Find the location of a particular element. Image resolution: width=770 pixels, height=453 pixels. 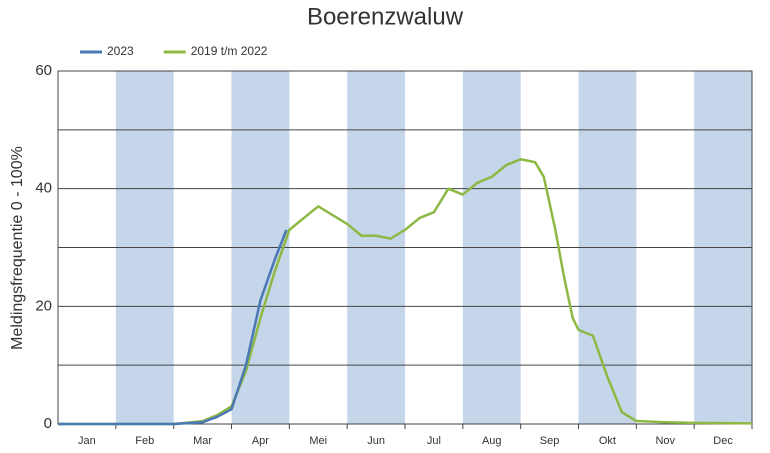

x-tick-label: Apr is located at coordinates (260, 441).